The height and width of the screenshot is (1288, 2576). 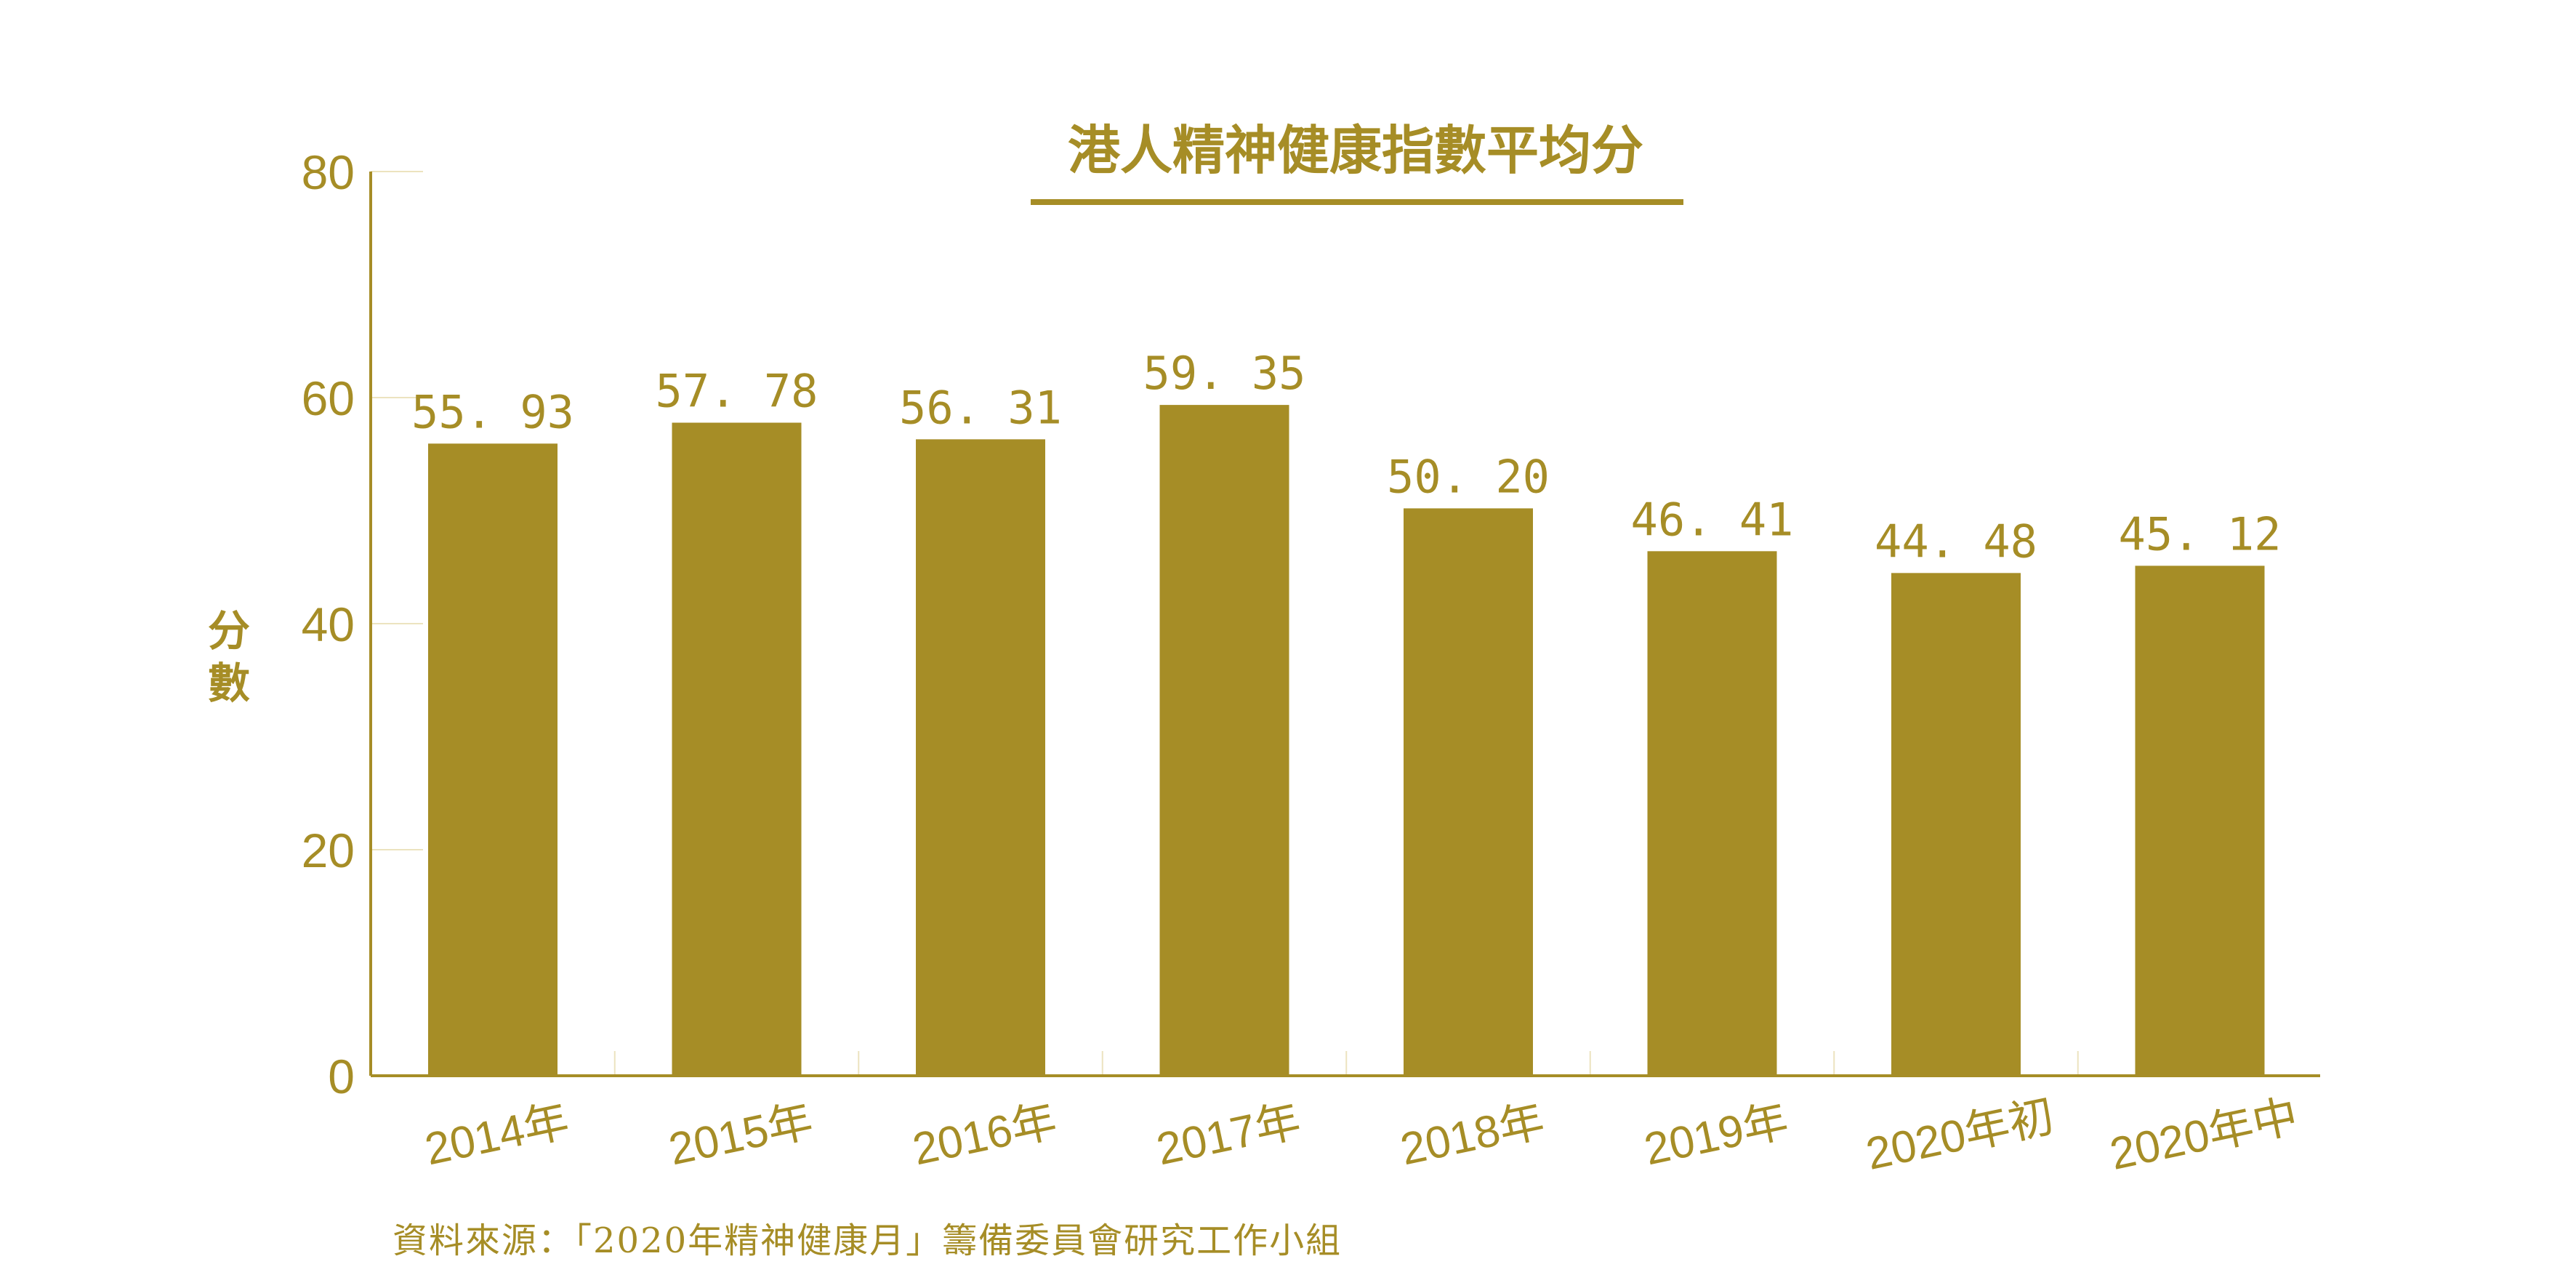 I want to click on y-tick-label: 40, so click(x=328, y=624).